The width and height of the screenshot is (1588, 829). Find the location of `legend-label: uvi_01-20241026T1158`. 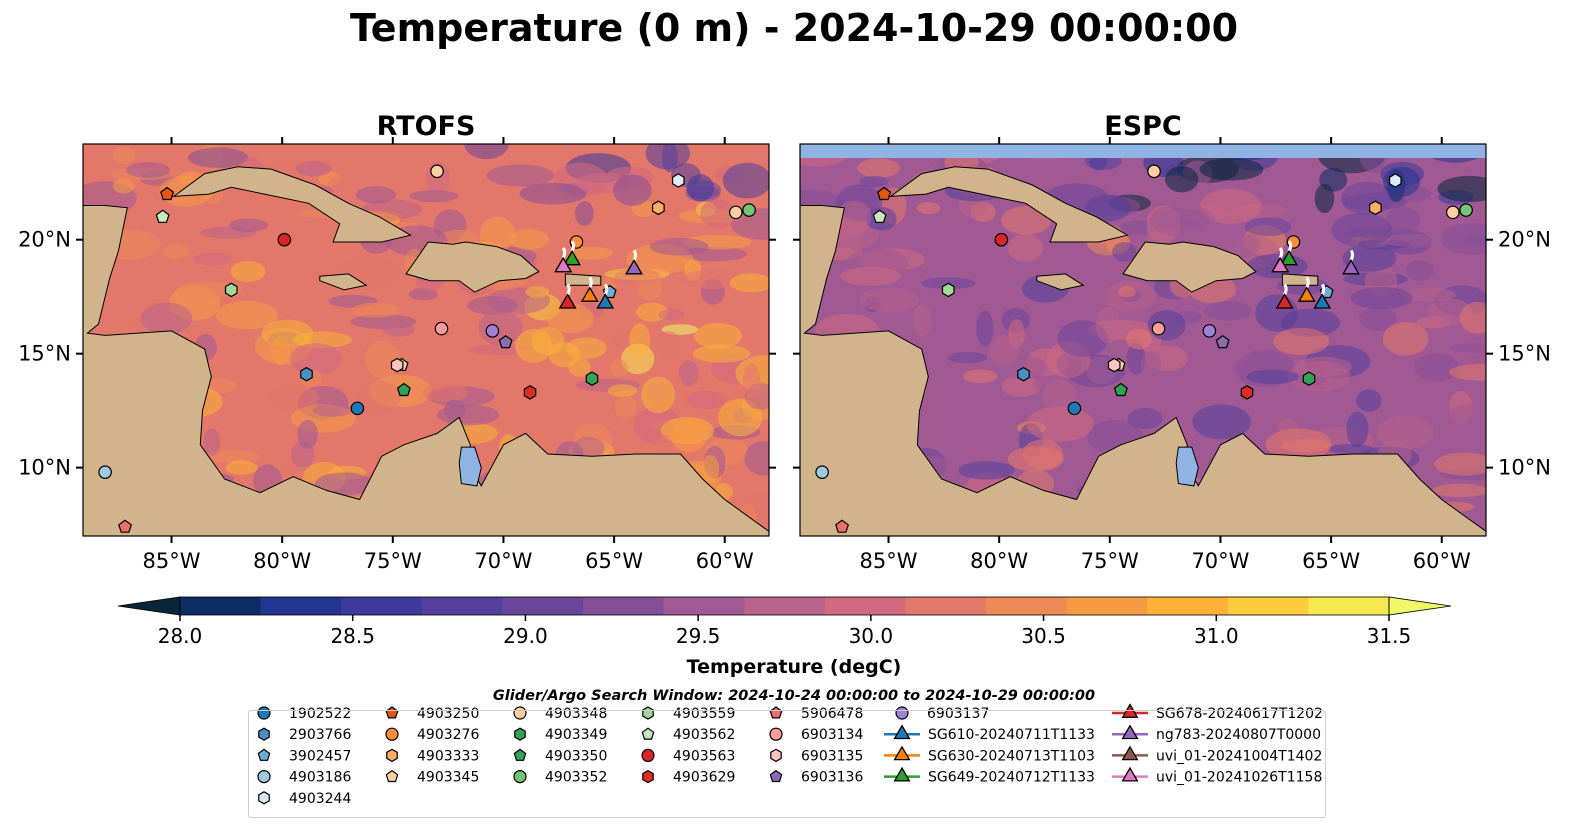

legend-label: uvi_01-20241026T1158 is located at coordinates (1239, 778).